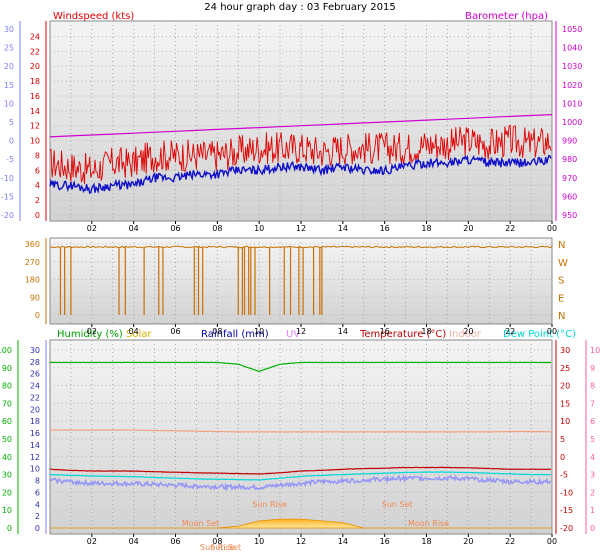 This screenshot has height=555, width=600. What do you see at coordinates (37, 200) in the screenshot?
I see `wind-tick-label: 2` at bounding box center [37, 200].